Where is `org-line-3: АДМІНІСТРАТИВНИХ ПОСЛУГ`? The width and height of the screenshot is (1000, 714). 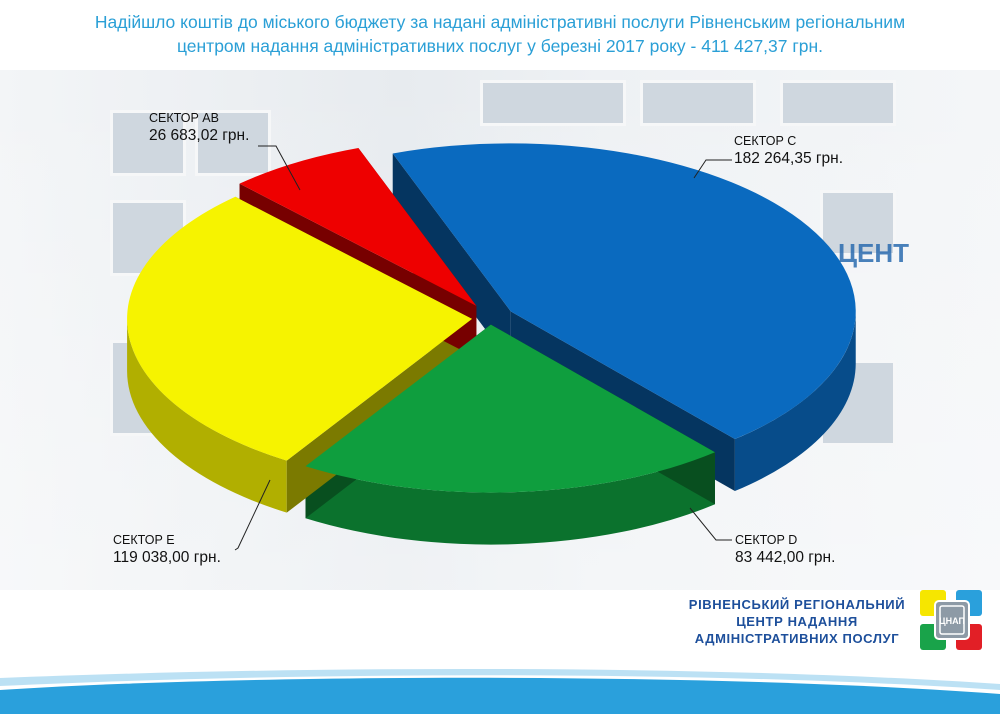 org-line-3: АДМІНІСТРАТИВНИХ ПОСЛУГ is located at coordinates (797, 638).